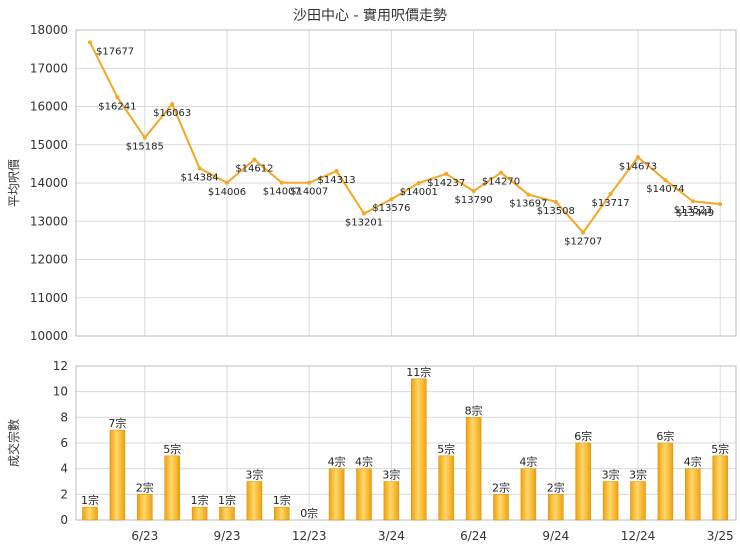  Describe the element at coordinates (64, 520) in the screenshot. I see `volume-tick-label: 0` at that location.